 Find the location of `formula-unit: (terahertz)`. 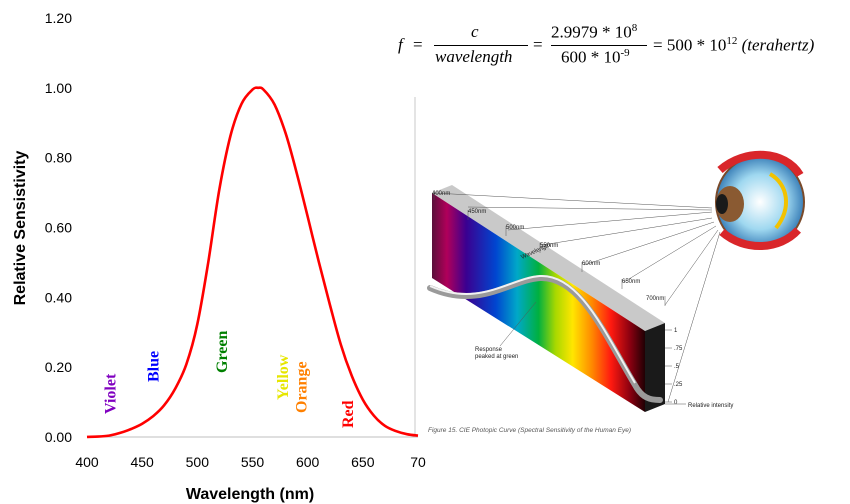

formula-unit: (terahertz) is located at coordinates (778, 45).